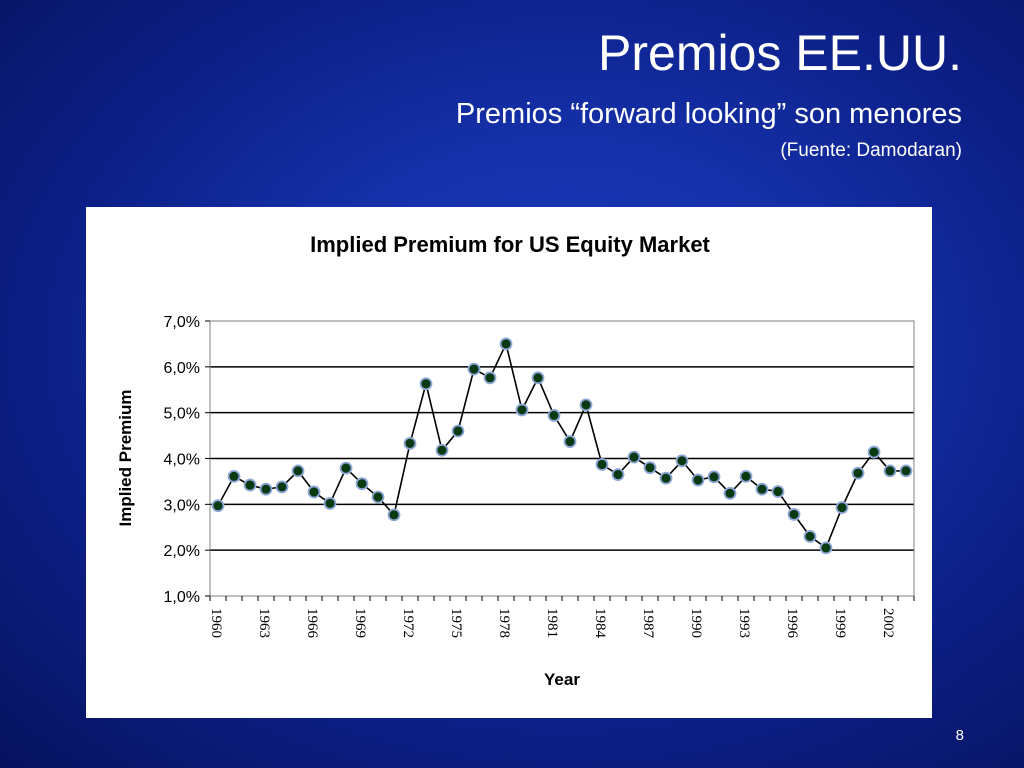  Describe the element at coordinates (182, 505) in the screenshot. I see `y-tick-label: 3,0%` at that location.